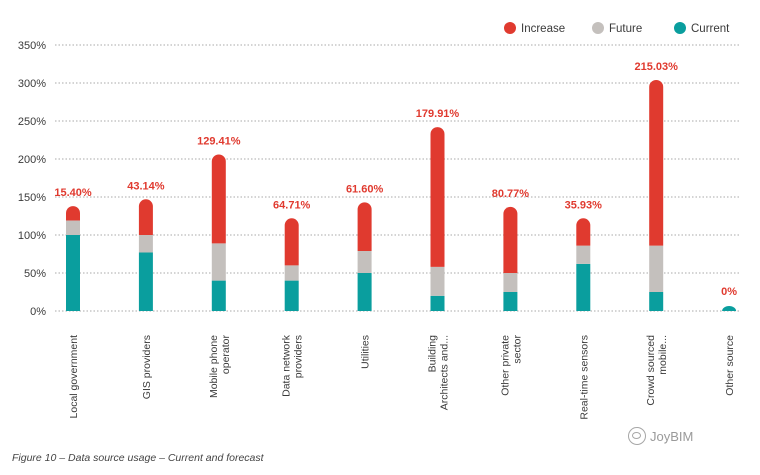 The image size is (760, 475). What do you see at coordinates (625, 29) in the screenshot?
I see `legend-label: Future` at bounding box center [625, 29].